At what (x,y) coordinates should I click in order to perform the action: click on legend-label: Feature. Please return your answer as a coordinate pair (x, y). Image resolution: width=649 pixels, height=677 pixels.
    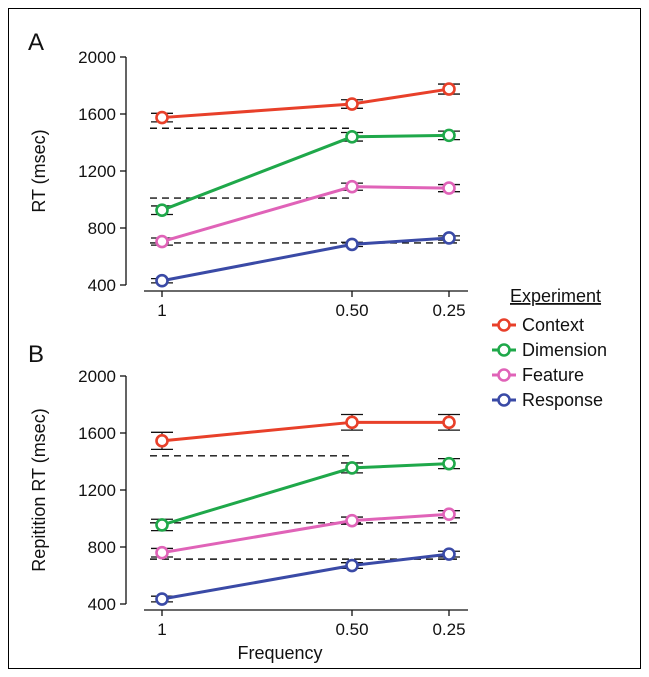
    Looking at the image, I should click on (553, 375).